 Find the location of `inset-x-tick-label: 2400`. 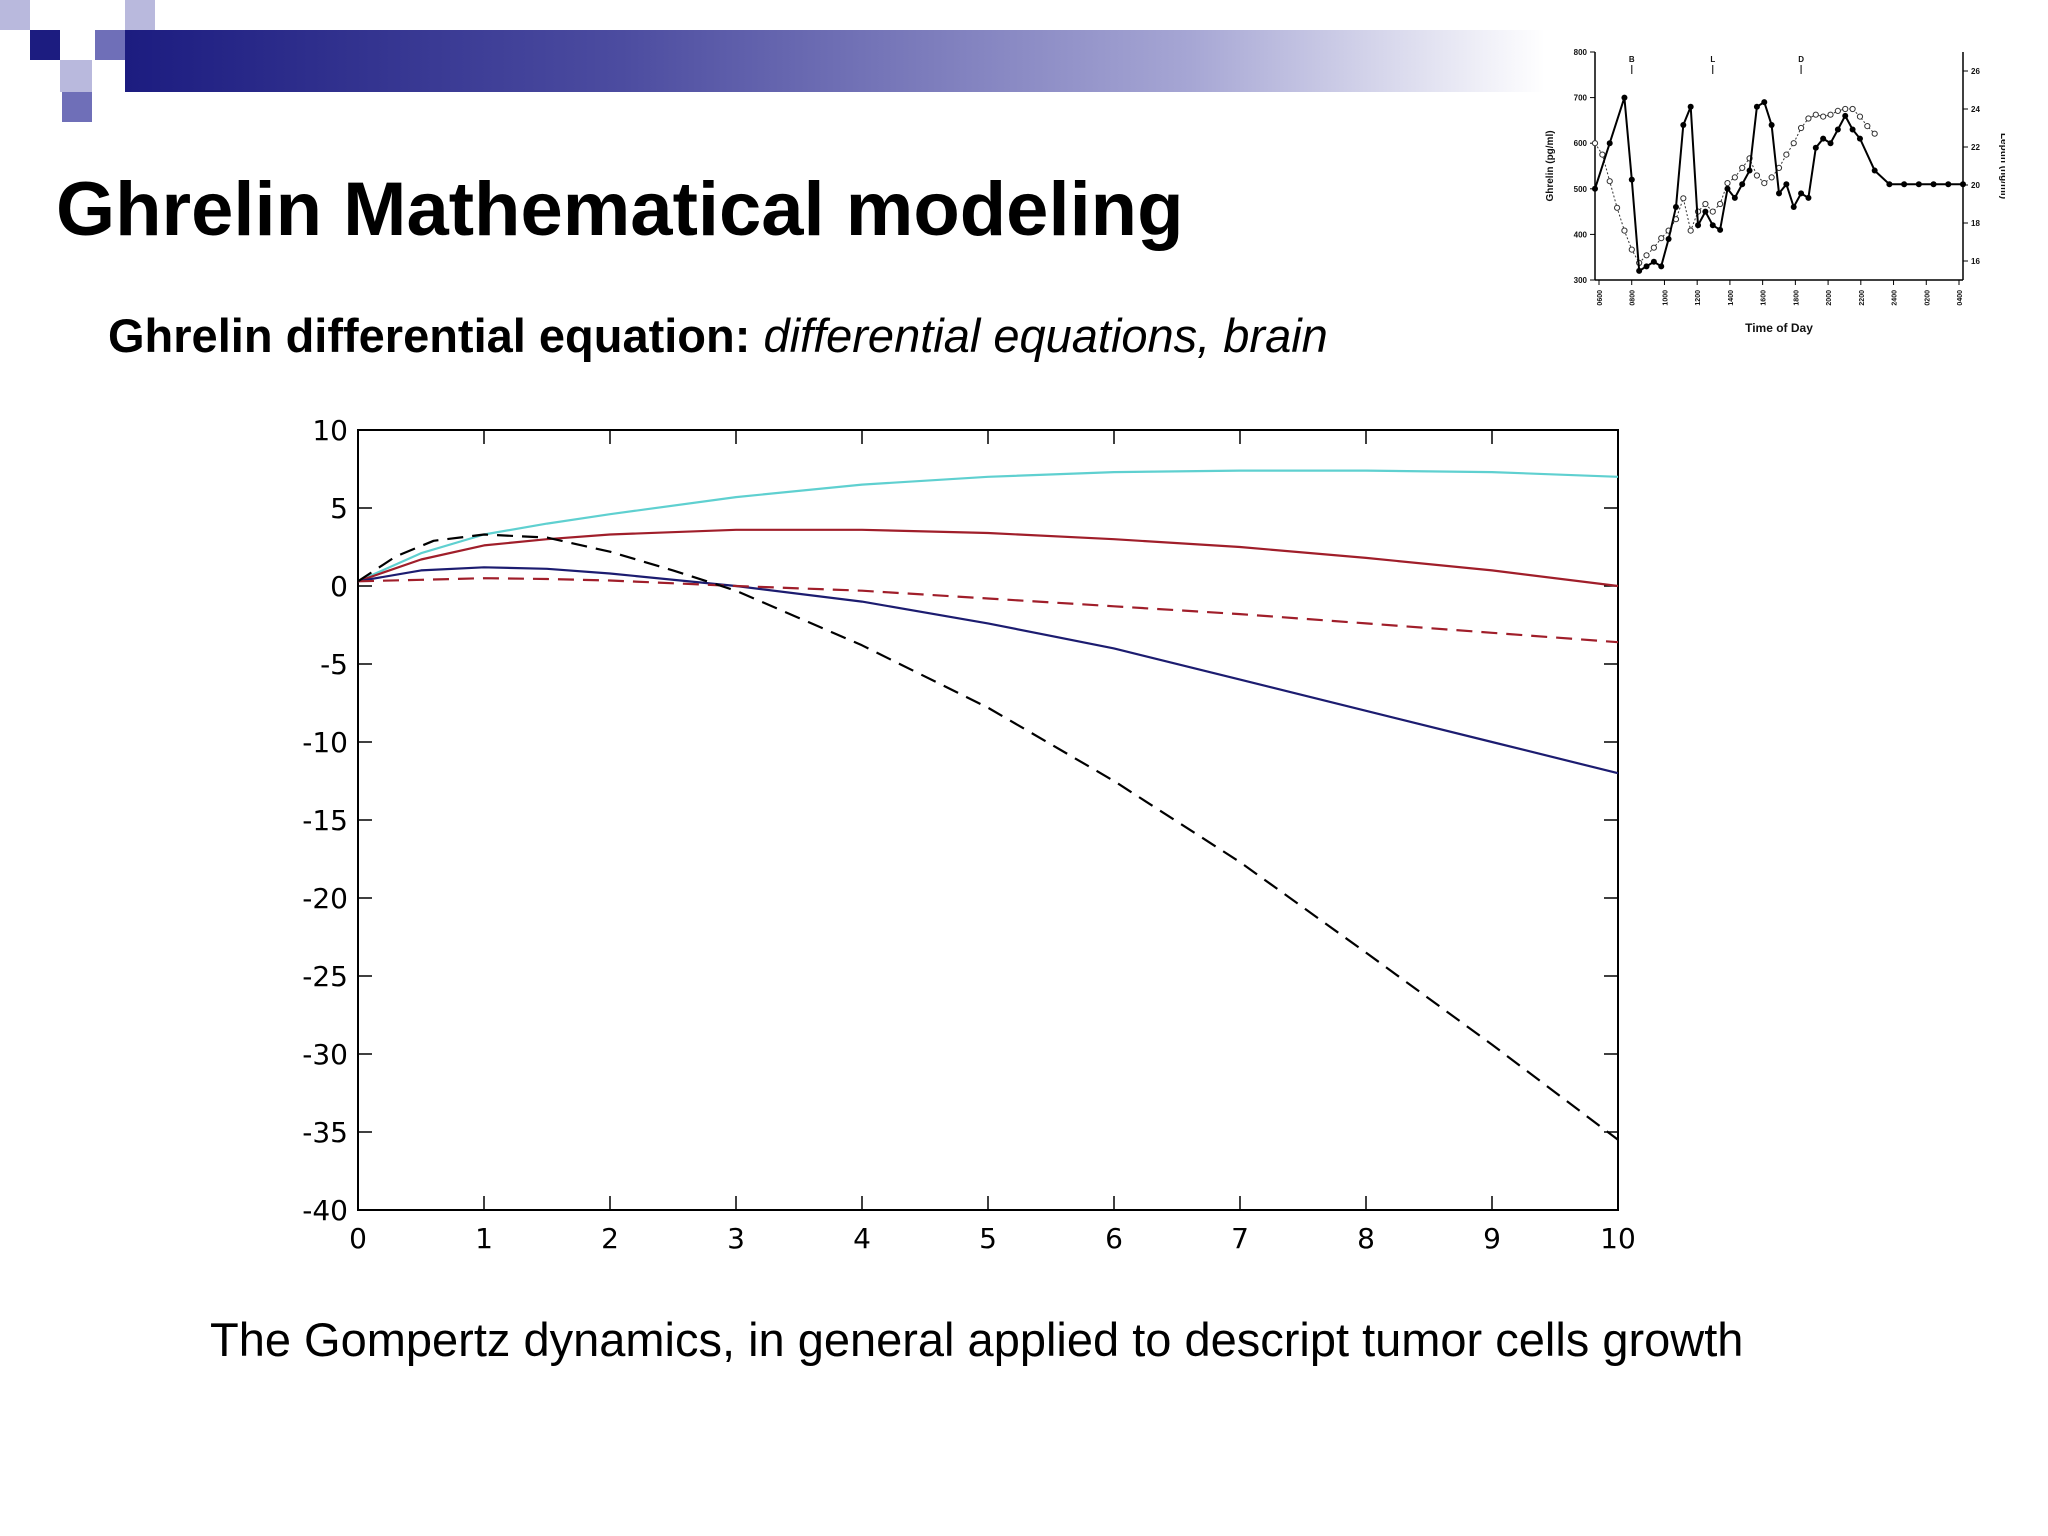

inset-x-tick-label: 2400 is located at coordinates (1895, 298).